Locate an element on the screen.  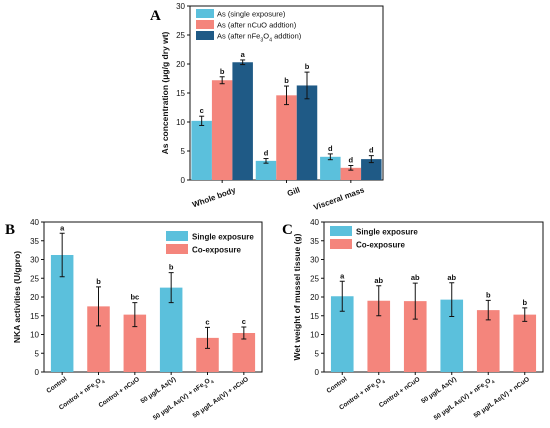
panel-a-category-label: Whole body is located at coordinates (214, 197).